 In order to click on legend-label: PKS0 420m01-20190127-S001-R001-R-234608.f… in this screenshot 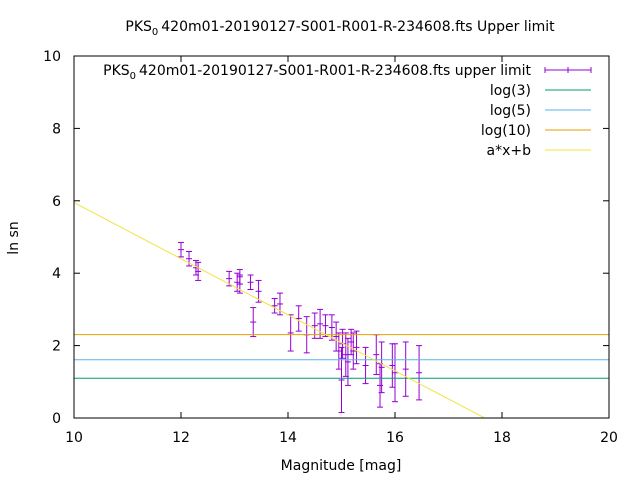, I will do `click(317, 72)`.